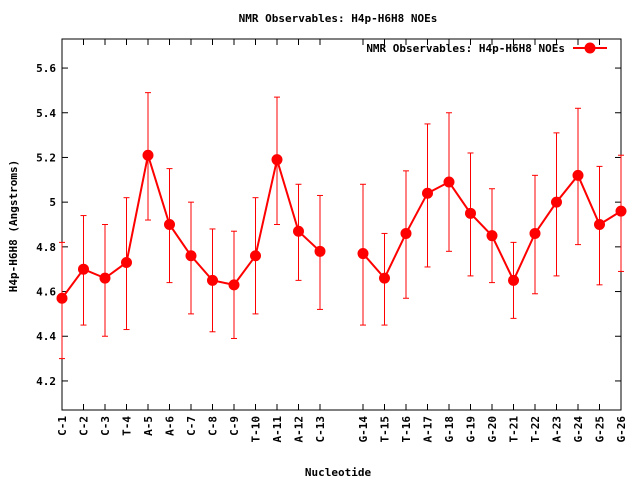  What do you see at coordinates (105, 426) in the screenshot?
I see `x-tick-label: C-3` at bounding box center [105, 426].